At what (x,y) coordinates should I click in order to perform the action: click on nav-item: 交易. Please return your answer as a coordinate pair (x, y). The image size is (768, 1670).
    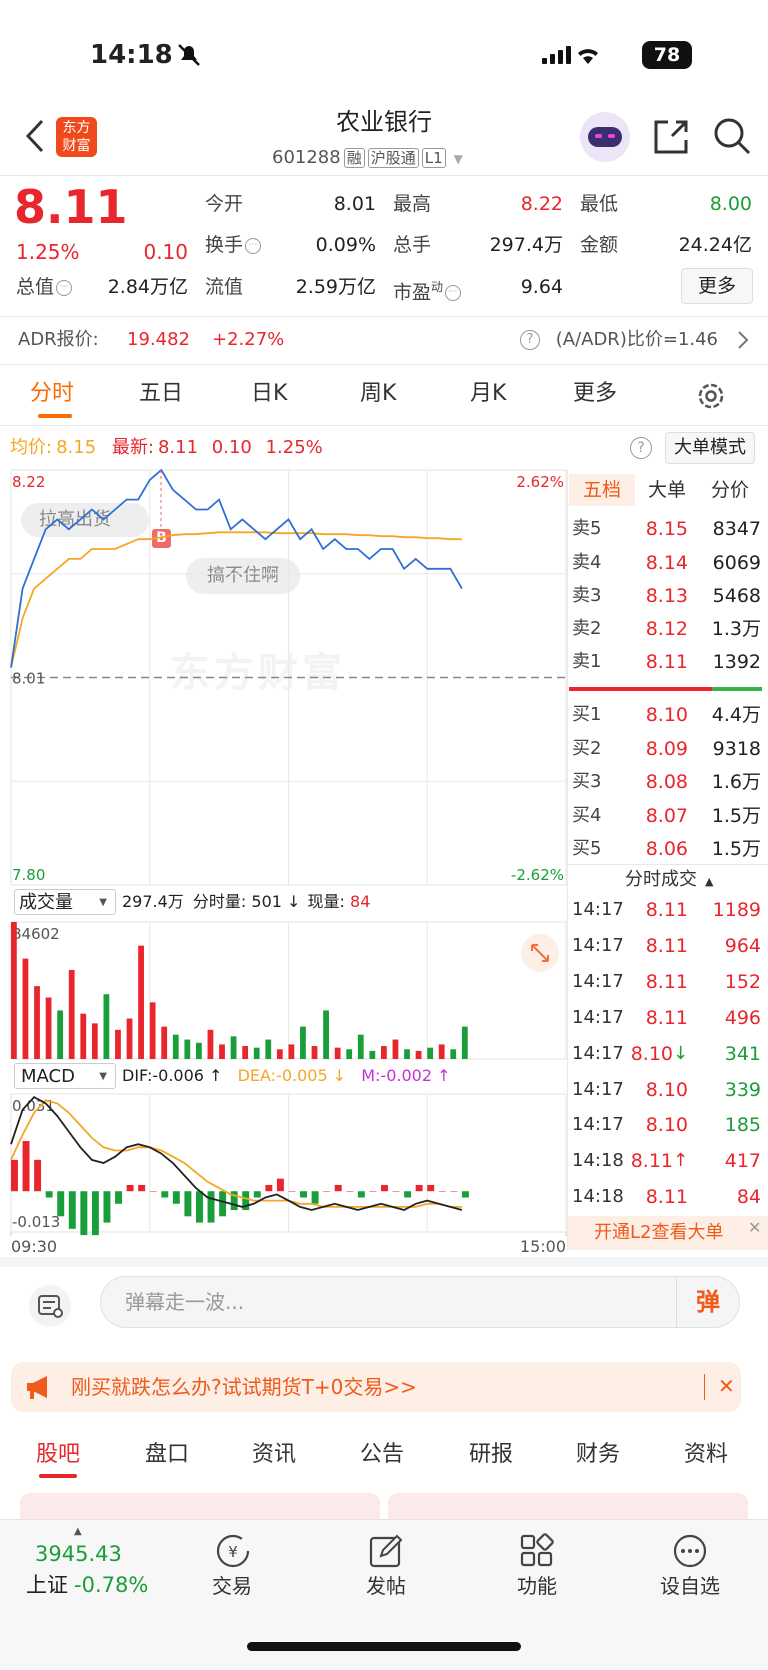
    Looking at the image, I should click on (232, 1586).